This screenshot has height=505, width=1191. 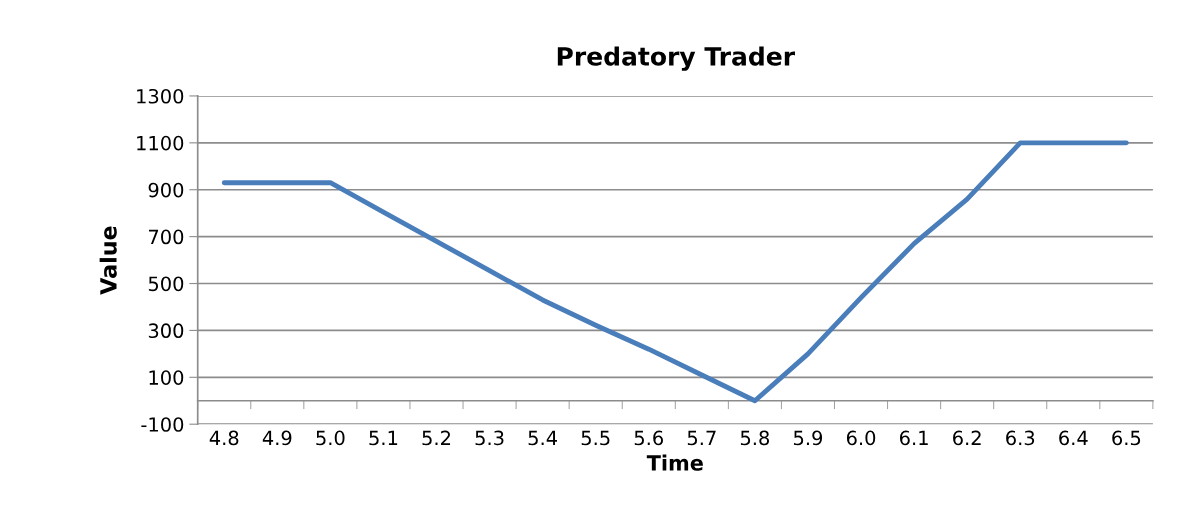 What do you see at coordinates (676, 58) in the screenshot?
I see `chart-title: Predatory Trader` at bounding box center [676, 58].